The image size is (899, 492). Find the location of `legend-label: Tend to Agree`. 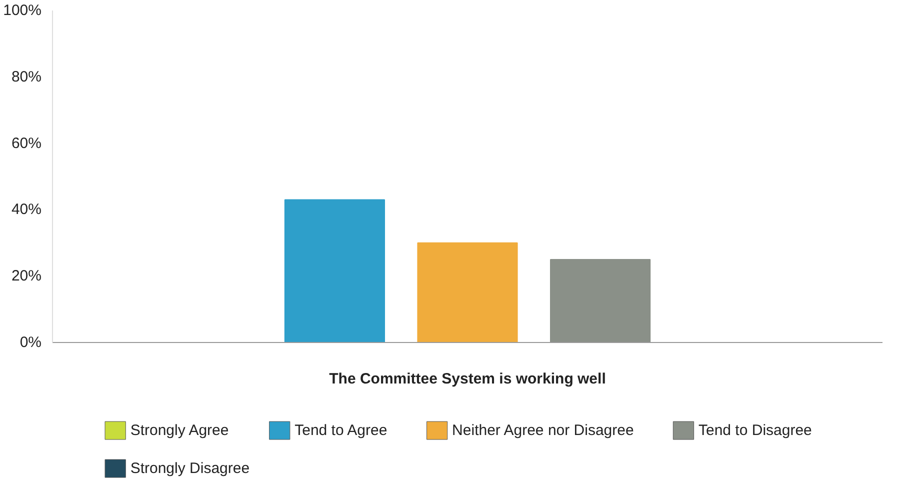

legend-label: Tend to Agree is located at coordinates (341, 430).